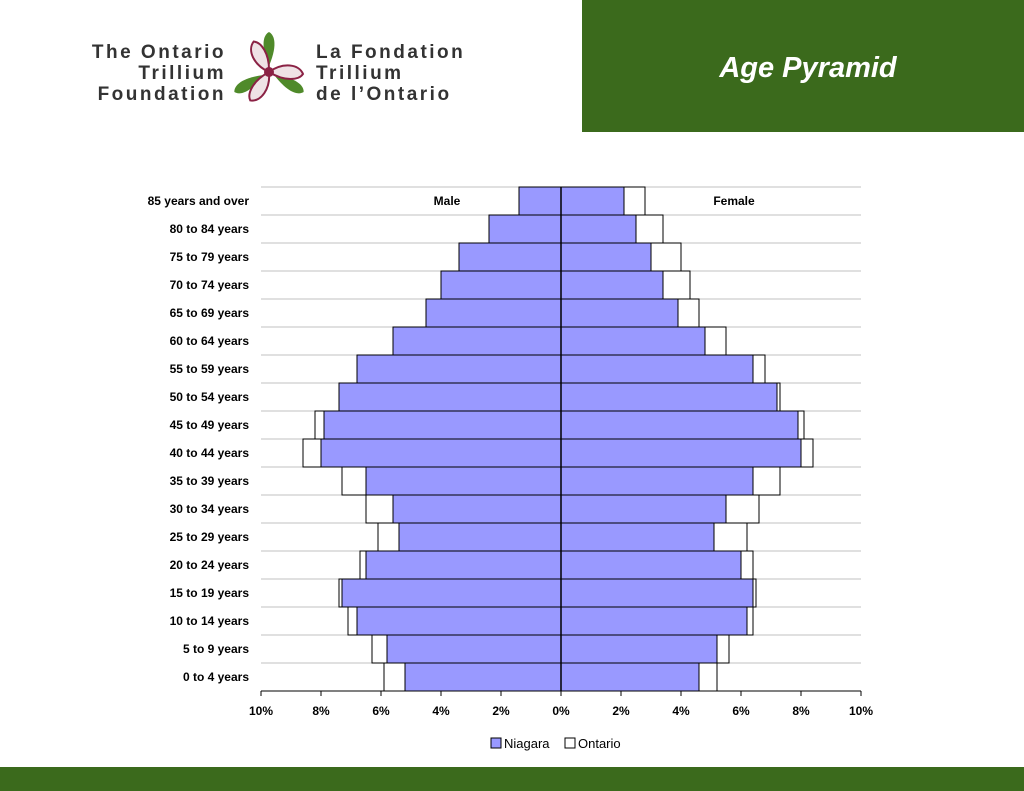  What do you see at coordinates (210, 565) in the screenshot?
I see `category-label: 20 to 24 years` at bounding box center [210, 565].